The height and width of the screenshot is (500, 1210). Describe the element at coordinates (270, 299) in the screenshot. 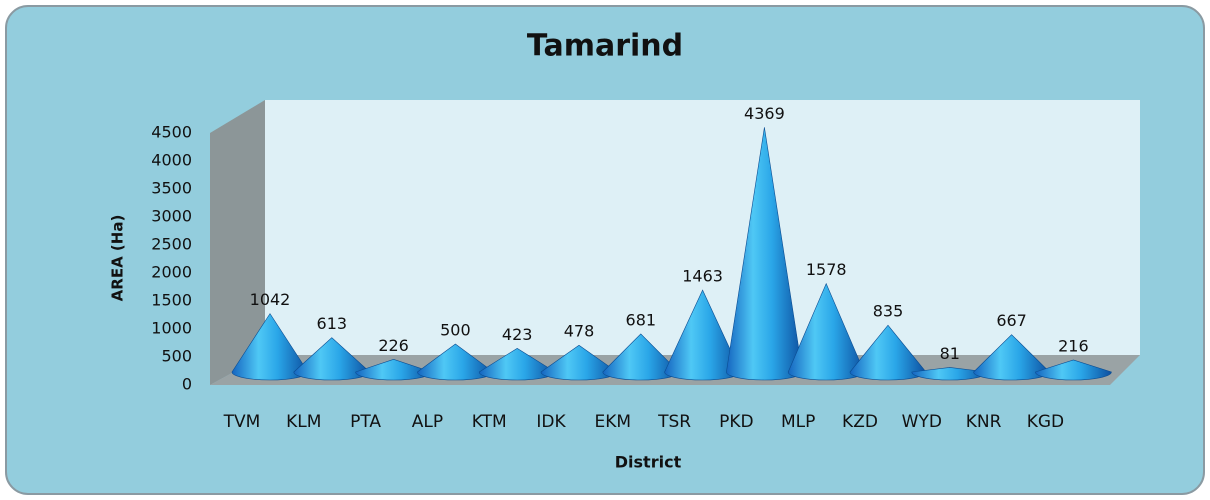

I see `data-label: 1042` at that location.